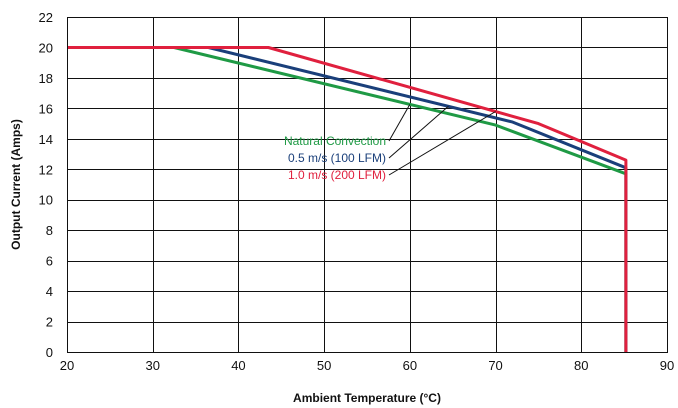  Describe the element at coordinates (46, 200) in the screenshot. I see `y-tick-label: 10` at that location.